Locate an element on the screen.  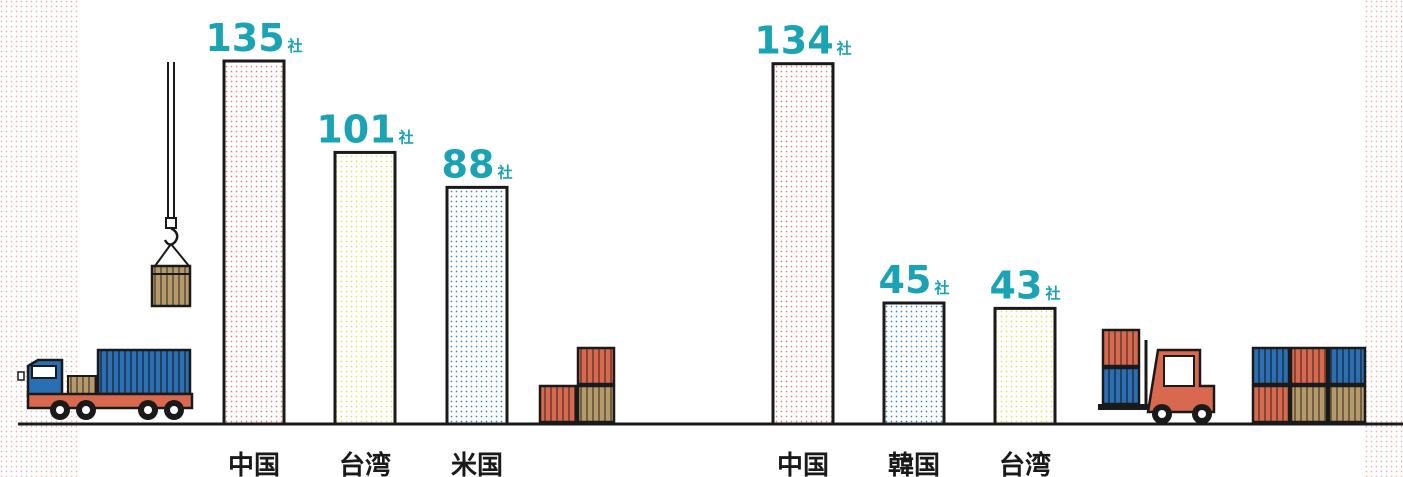
value-label-1-3: 88 社 is located at coordinates (477, 164).